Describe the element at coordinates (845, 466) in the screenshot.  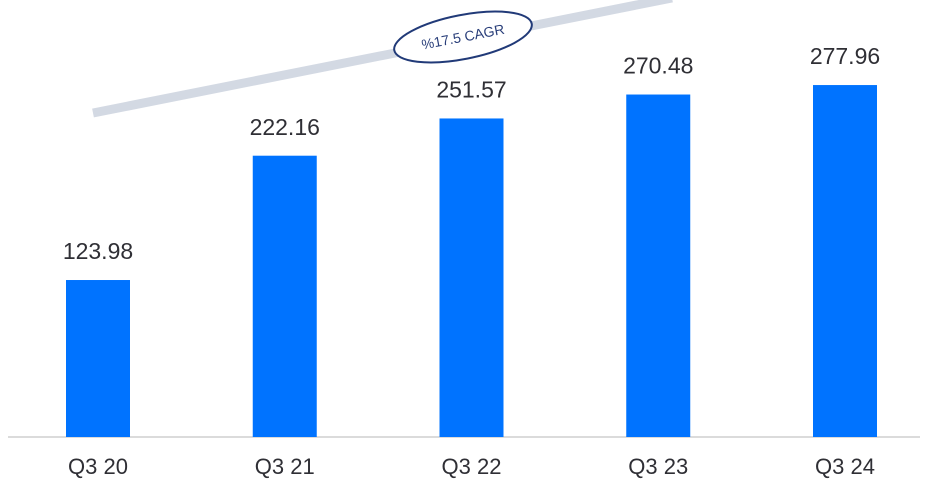
I see `x-tick-label: Q3 24` at that location.